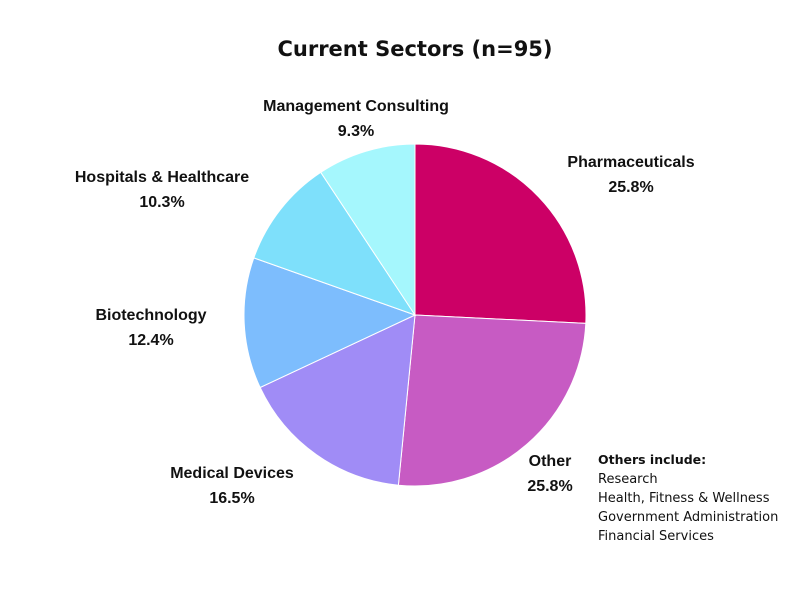 The width and height of the screenshot is (800, 600). I want to click on chart-title: Current Sectors (n=95), so click(414, 49).